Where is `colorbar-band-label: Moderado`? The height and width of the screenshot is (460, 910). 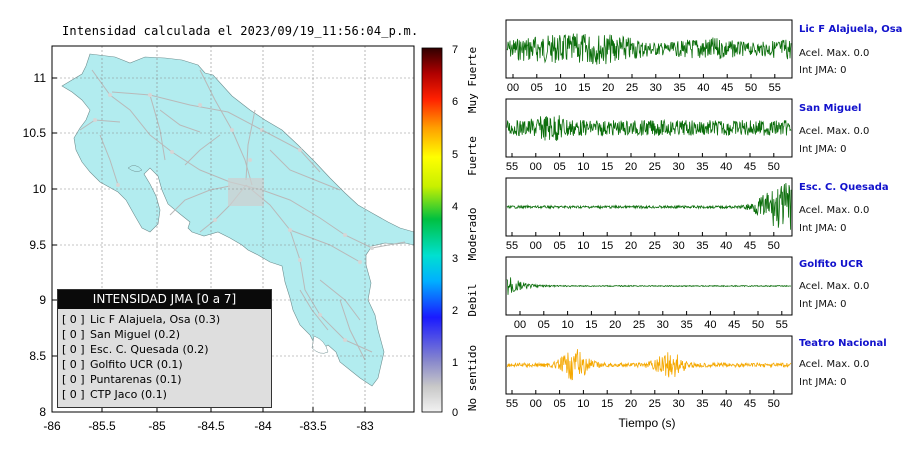
colorbar-band-label: Moderado is located at coordinates (472, 234).